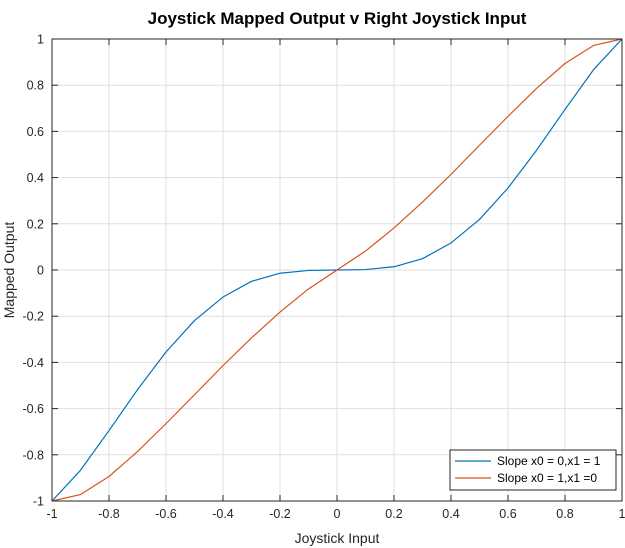  Describe the element at coordinates (40, 40) in the screenshot. I see `y-tick-label: 1` at that location.